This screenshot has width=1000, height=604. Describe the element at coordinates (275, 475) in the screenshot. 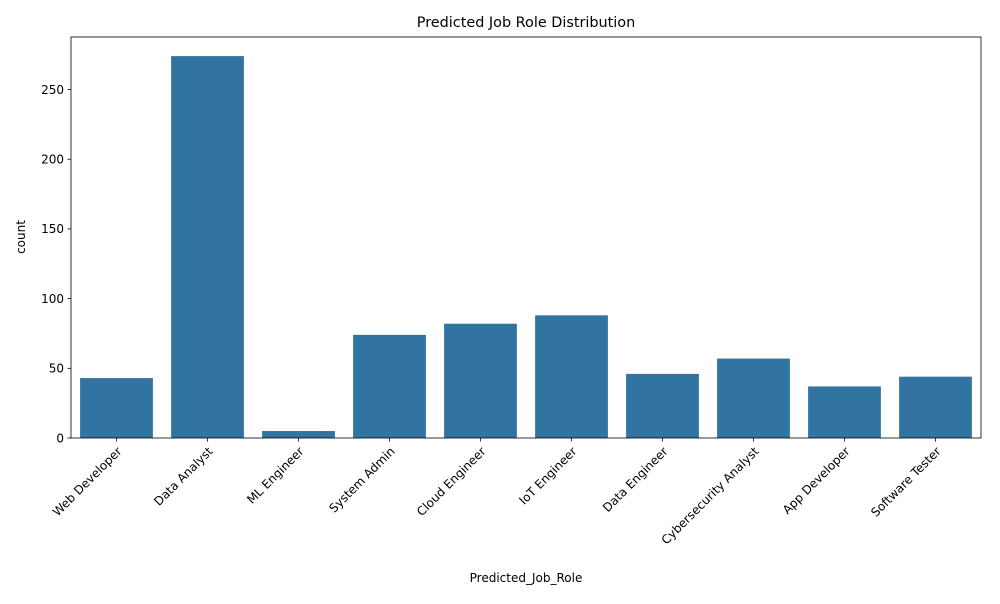

I see `x-tick-label-2: ML Engineer` at that location.